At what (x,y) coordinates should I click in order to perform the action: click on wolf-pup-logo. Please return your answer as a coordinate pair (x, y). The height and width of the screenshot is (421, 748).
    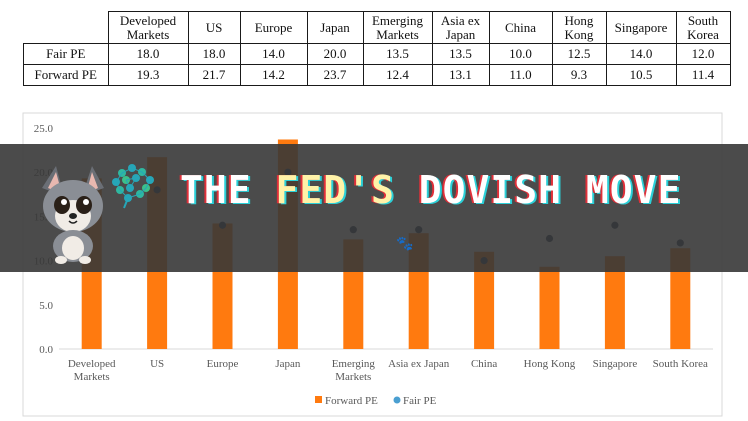
    Looking at the image, I should click on (98, 214).